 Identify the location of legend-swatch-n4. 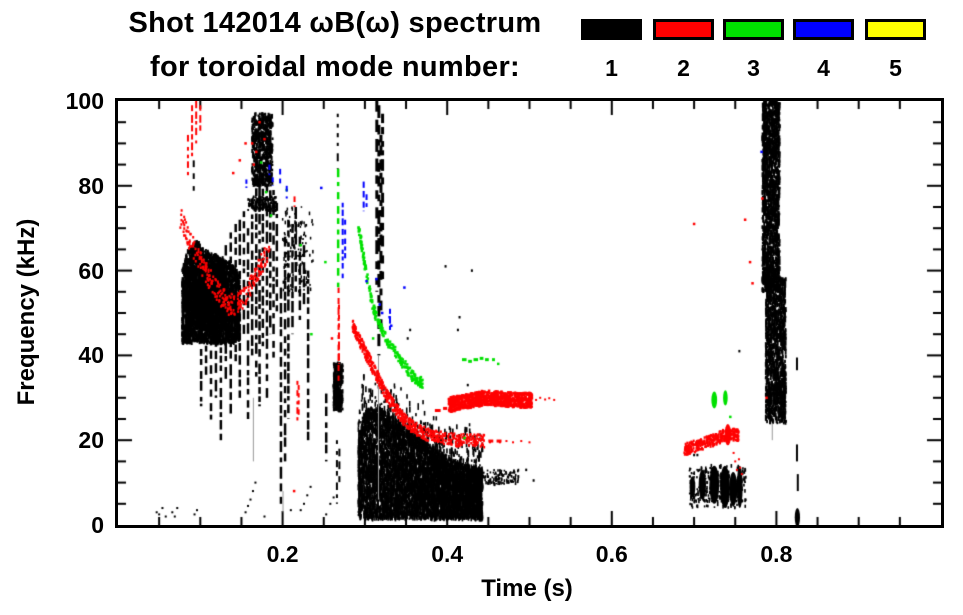
(823, 29).